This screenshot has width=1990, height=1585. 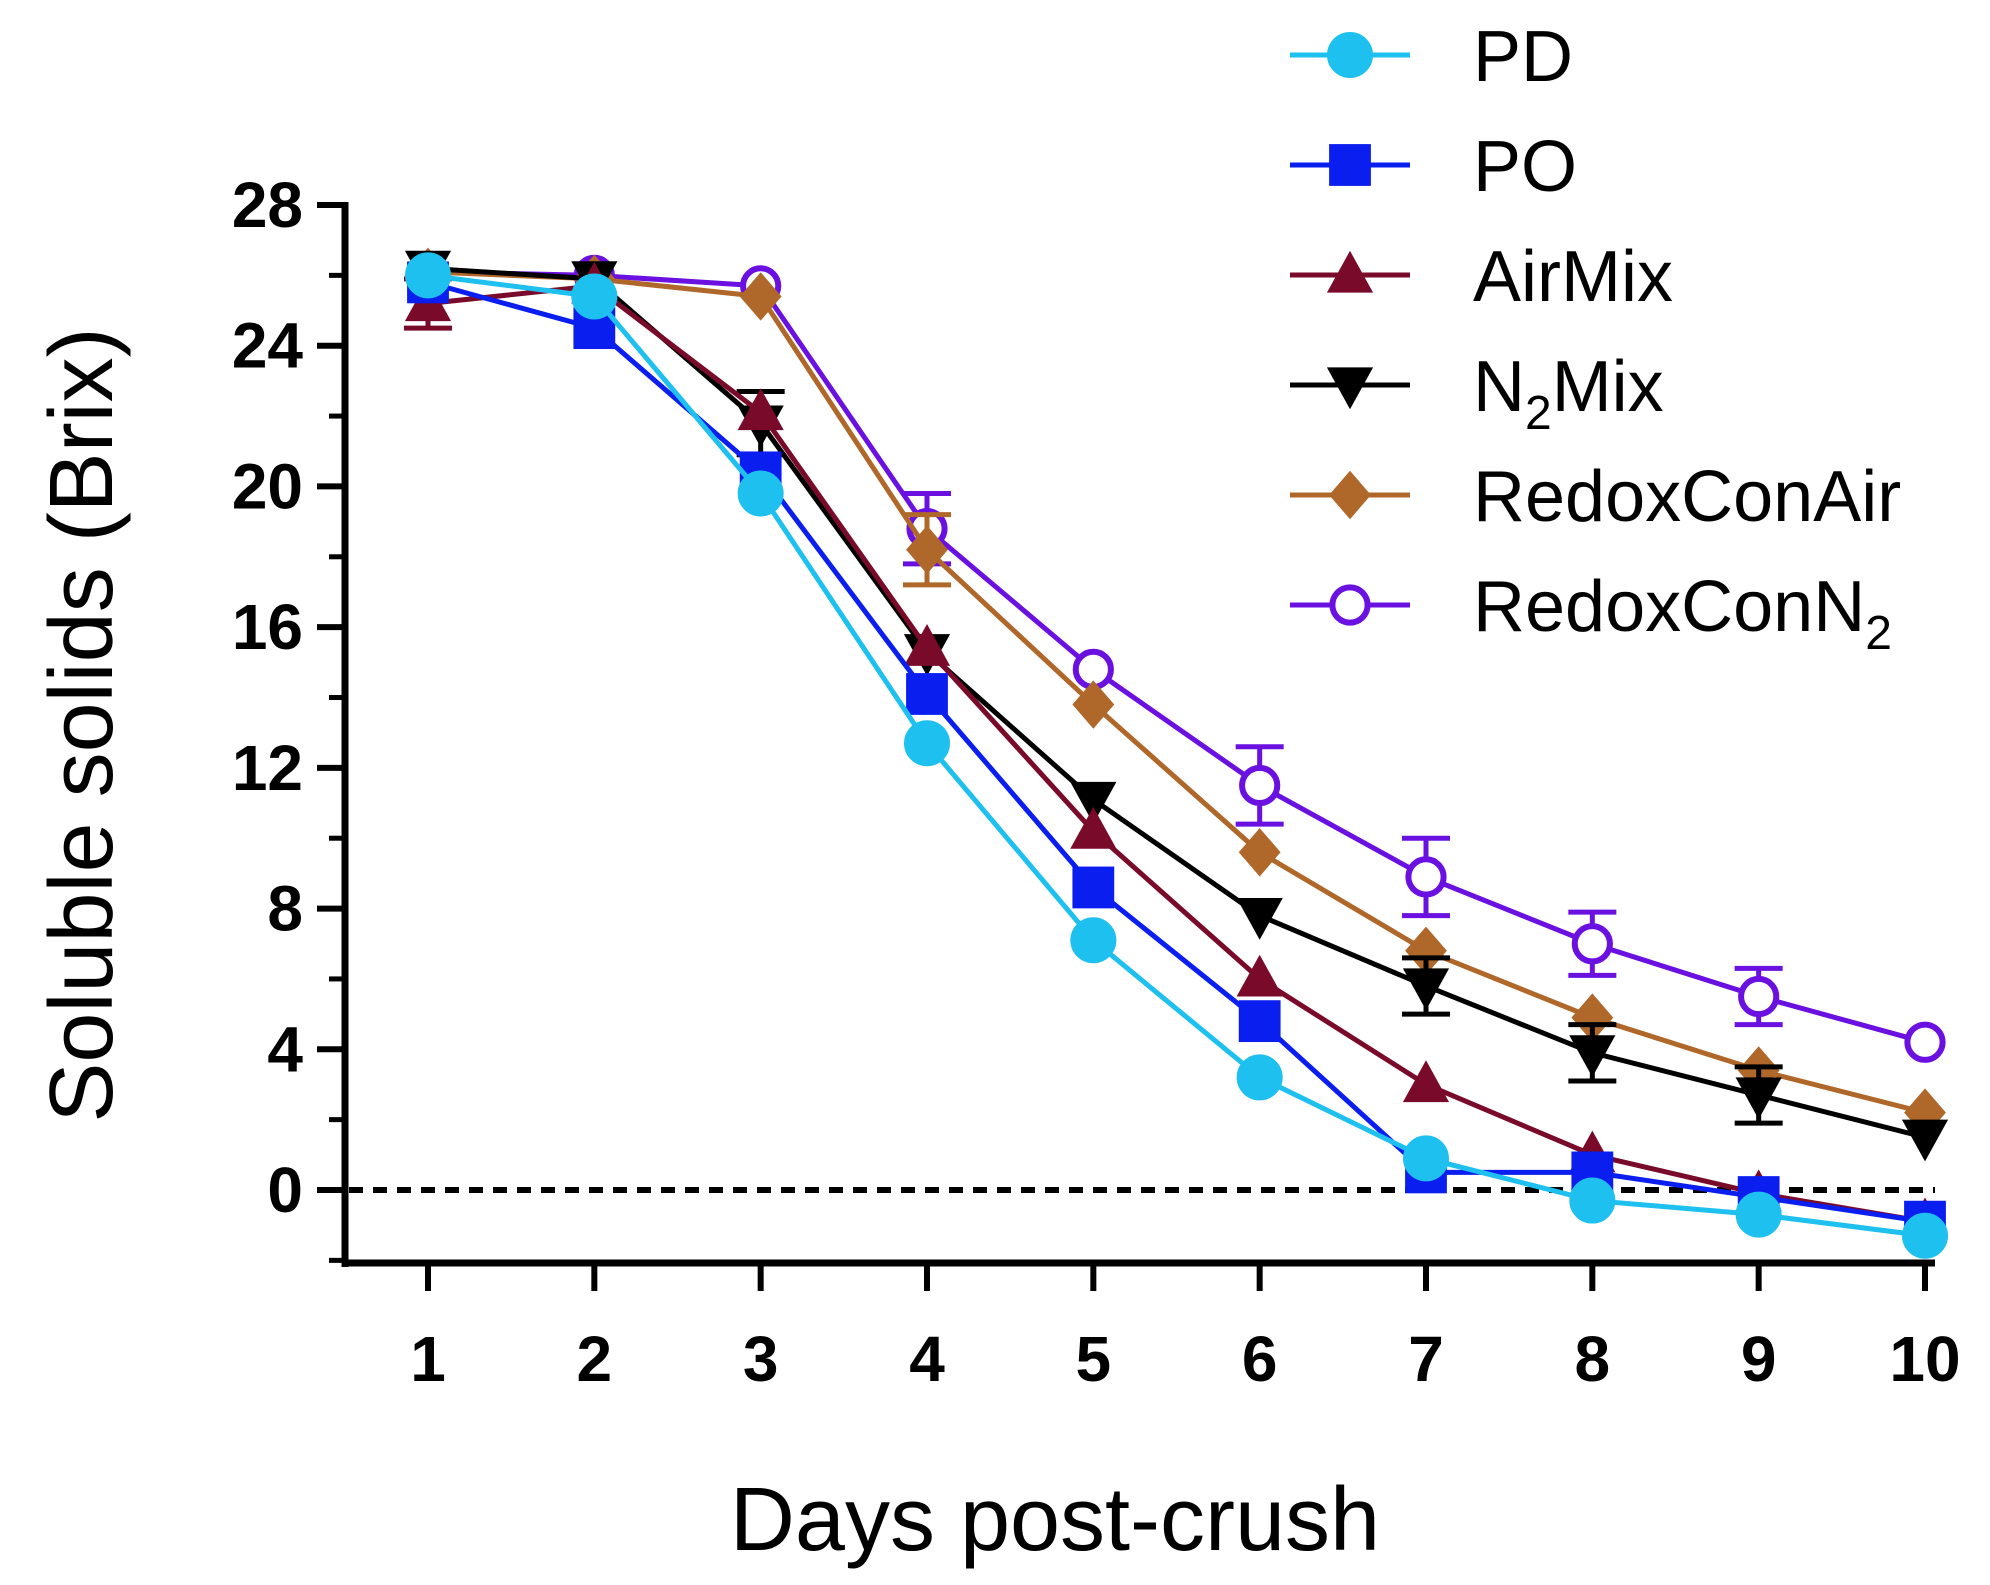 I want to click on legend-item-N2Mix: N2Mix, so click(x=1477, y=393).